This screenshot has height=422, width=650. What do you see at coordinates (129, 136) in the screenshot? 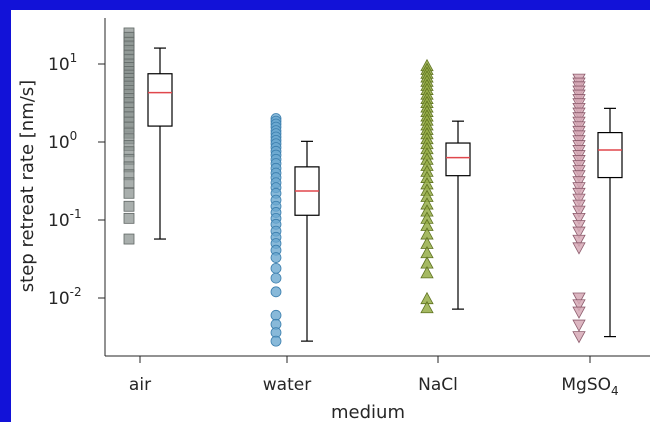
I see `series-air` at bounding box center [129, 136].